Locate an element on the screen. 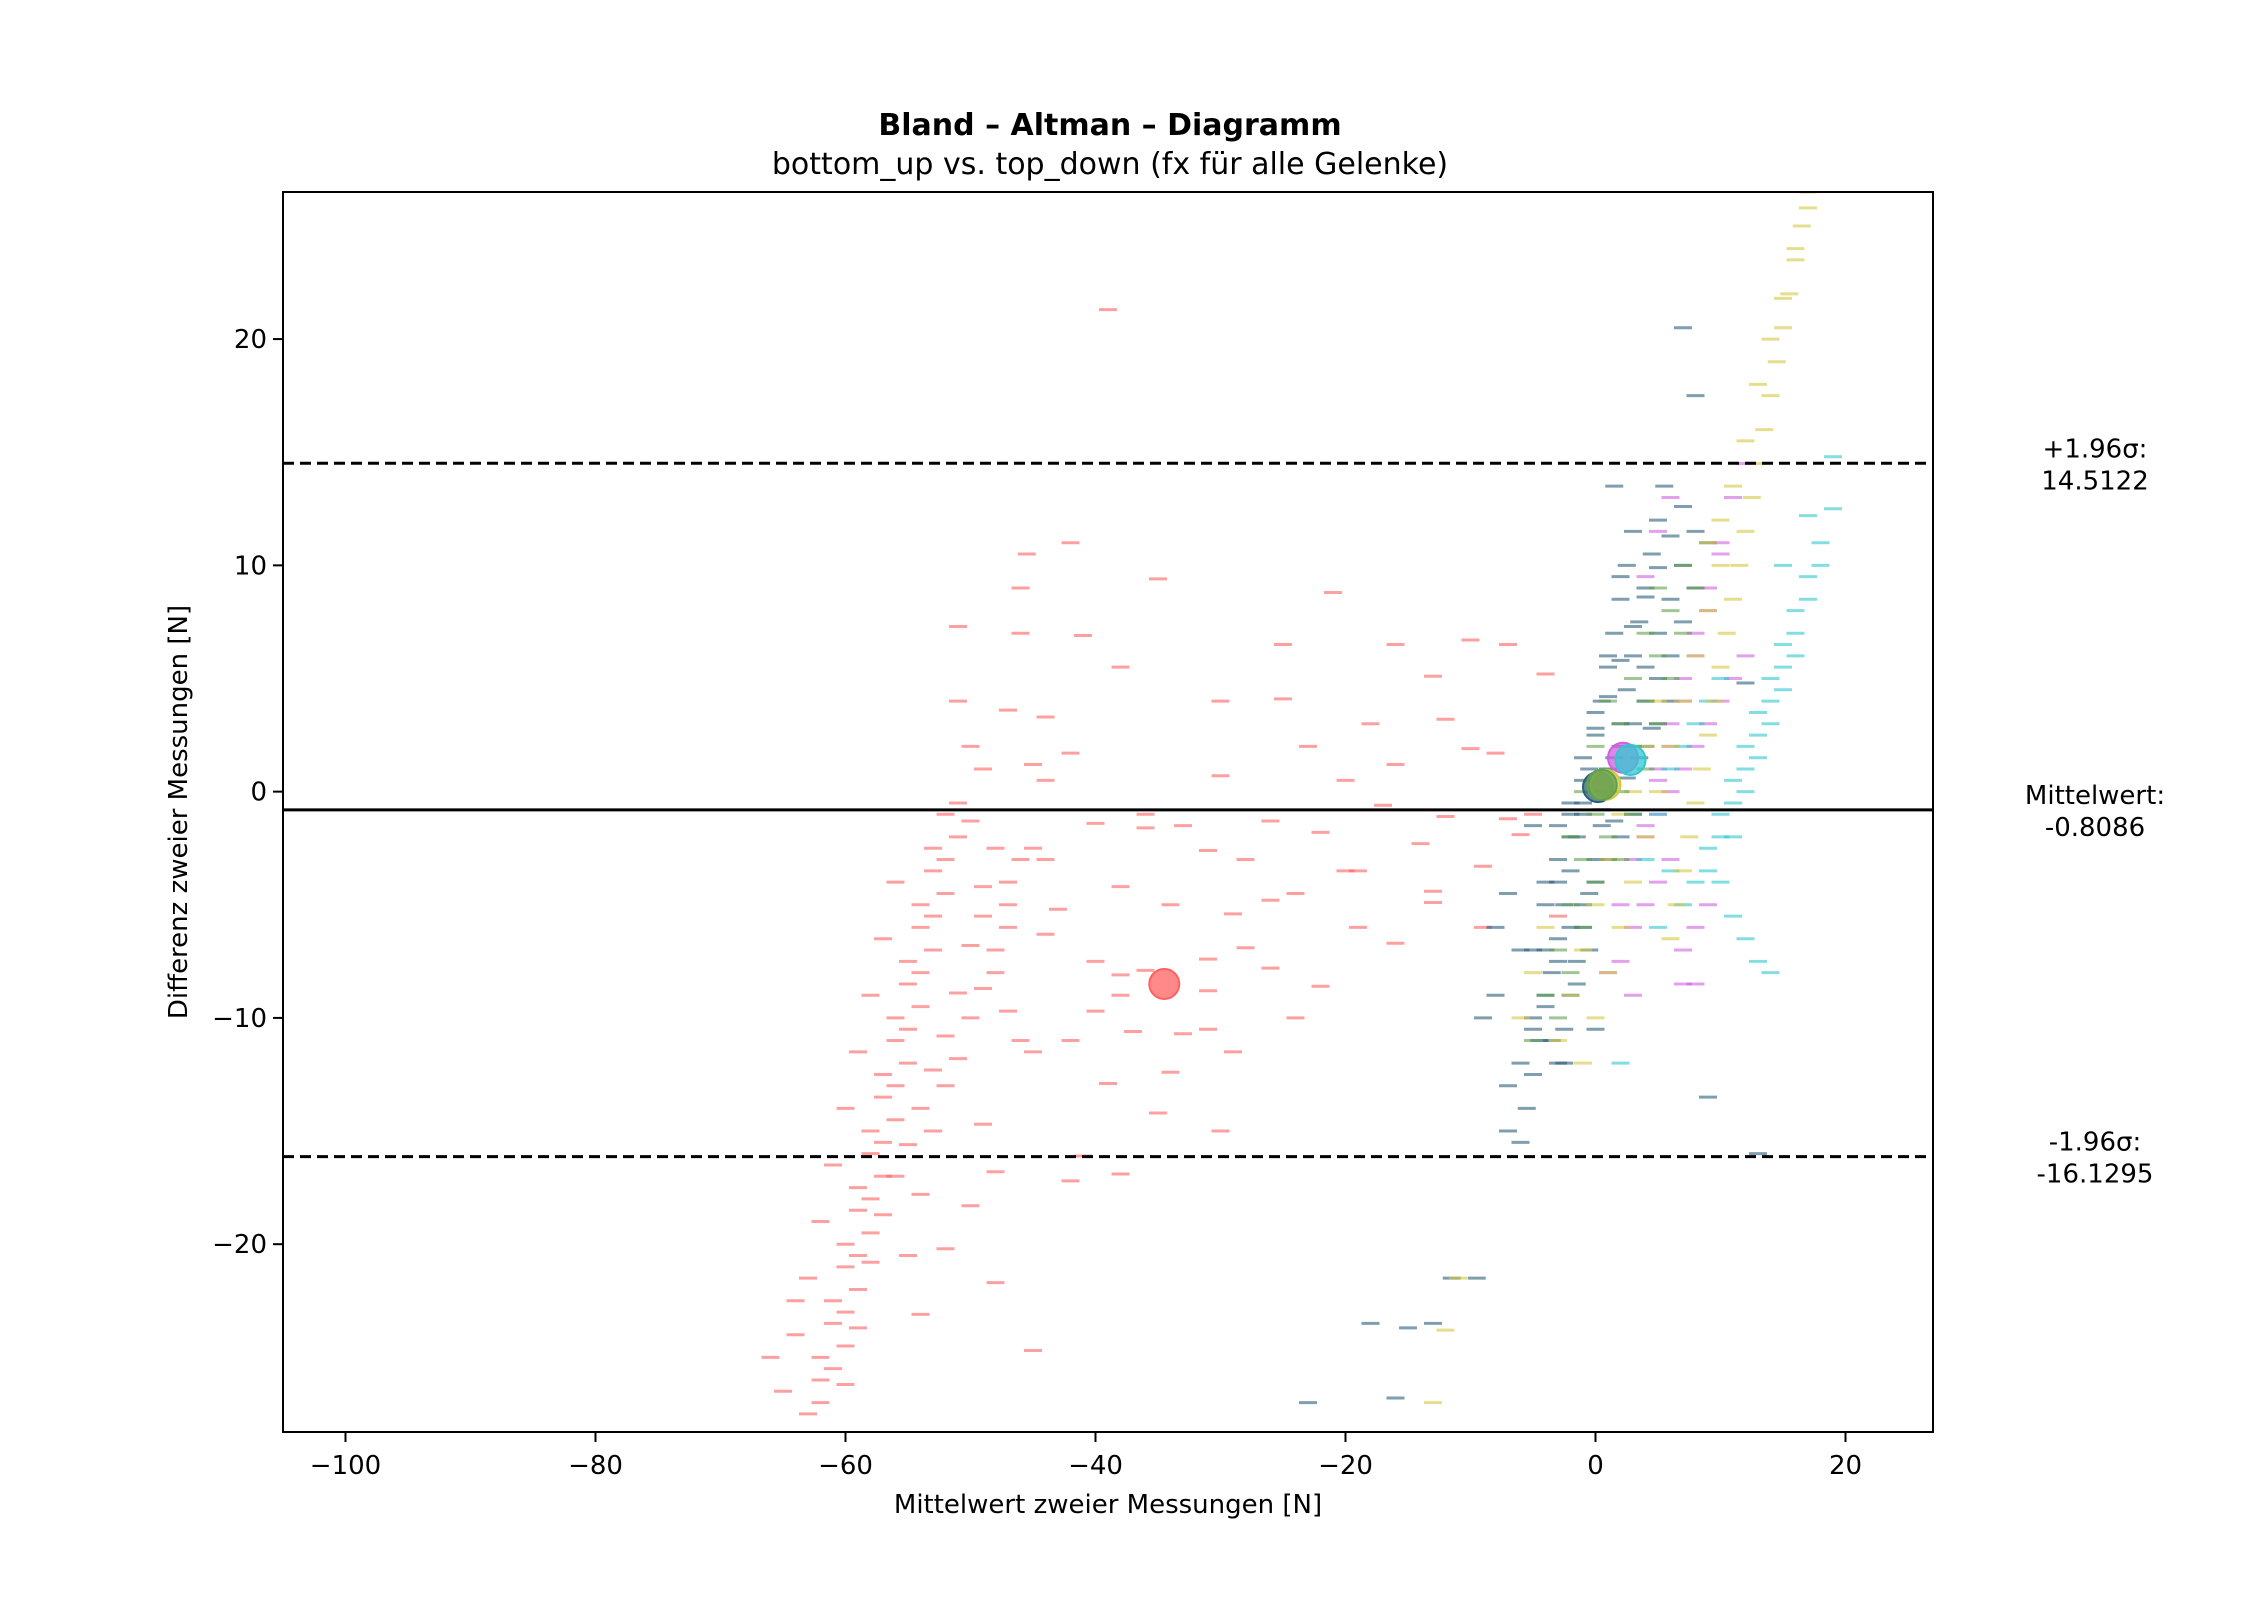 The height and width of the screenshot is (1600, 2262). ref-label-mean-value: -0.8086 is located at coordinates (2095, 828).